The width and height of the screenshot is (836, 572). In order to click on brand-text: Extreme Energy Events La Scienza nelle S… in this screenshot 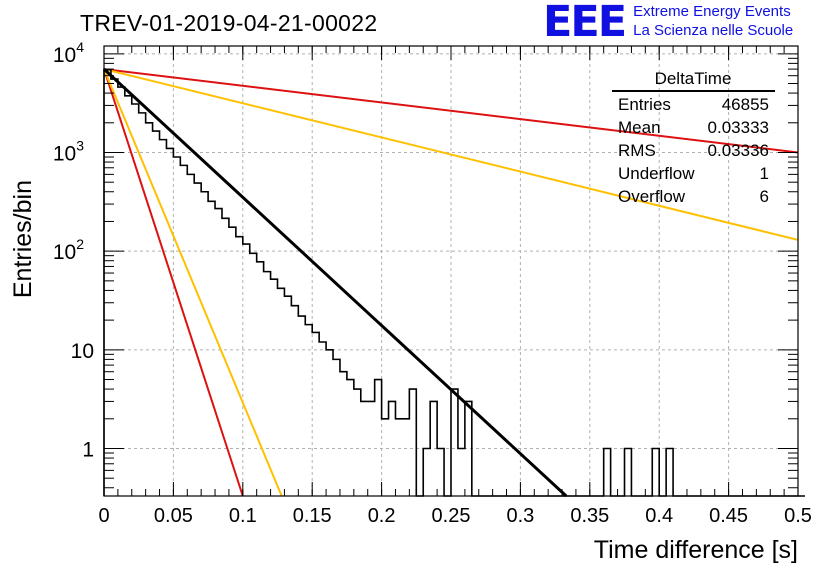, I will do `click(713, 21)`.